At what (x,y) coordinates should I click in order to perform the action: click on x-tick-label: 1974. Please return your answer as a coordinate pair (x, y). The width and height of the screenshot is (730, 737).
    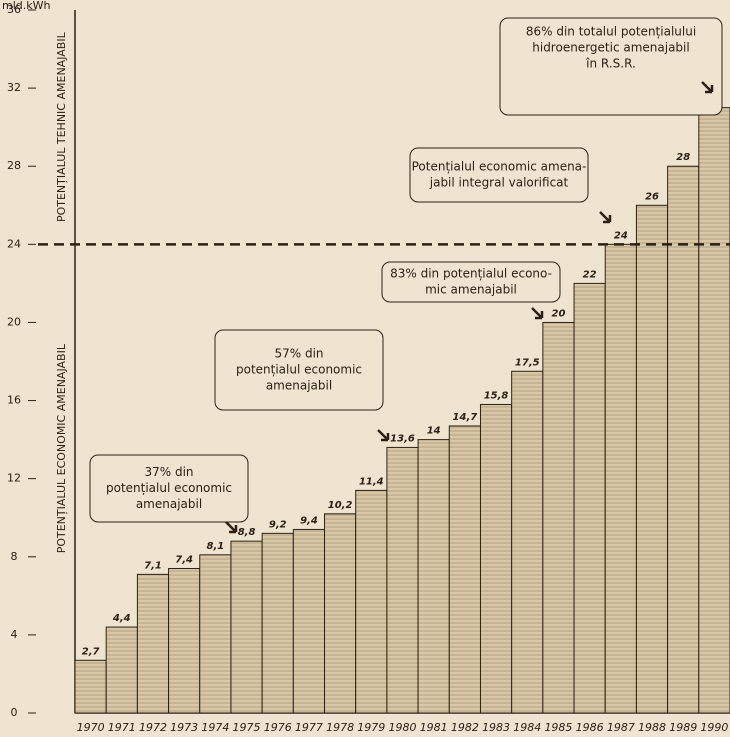
    Looking at the image, I should click on (215, 727).